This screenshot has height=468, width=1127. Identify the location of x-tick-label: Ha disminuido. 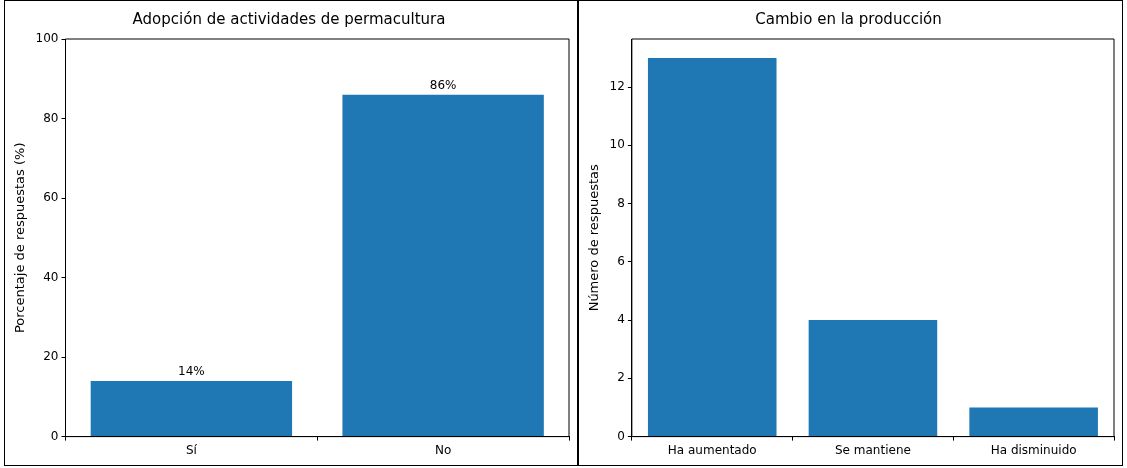
(1033, 449).